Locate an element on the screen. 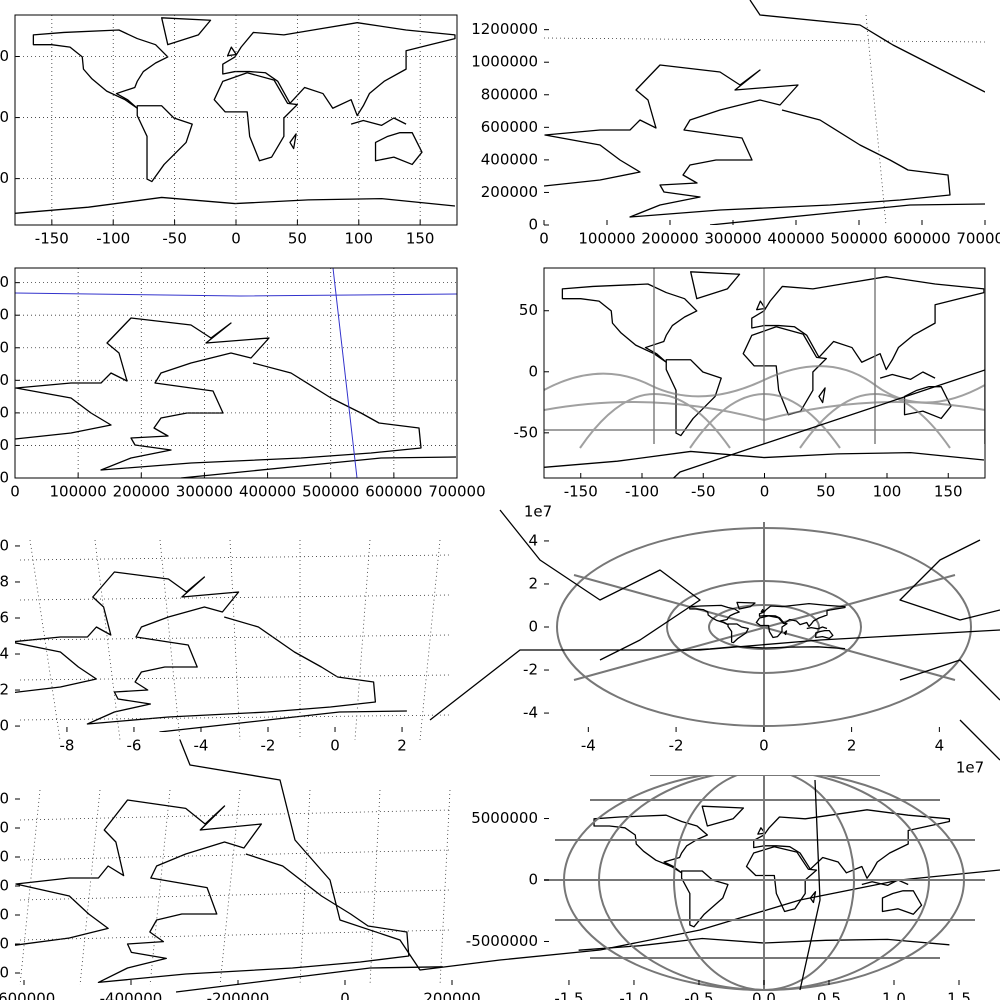  y-tick-label: 2 is located at coordinates (533, 583).